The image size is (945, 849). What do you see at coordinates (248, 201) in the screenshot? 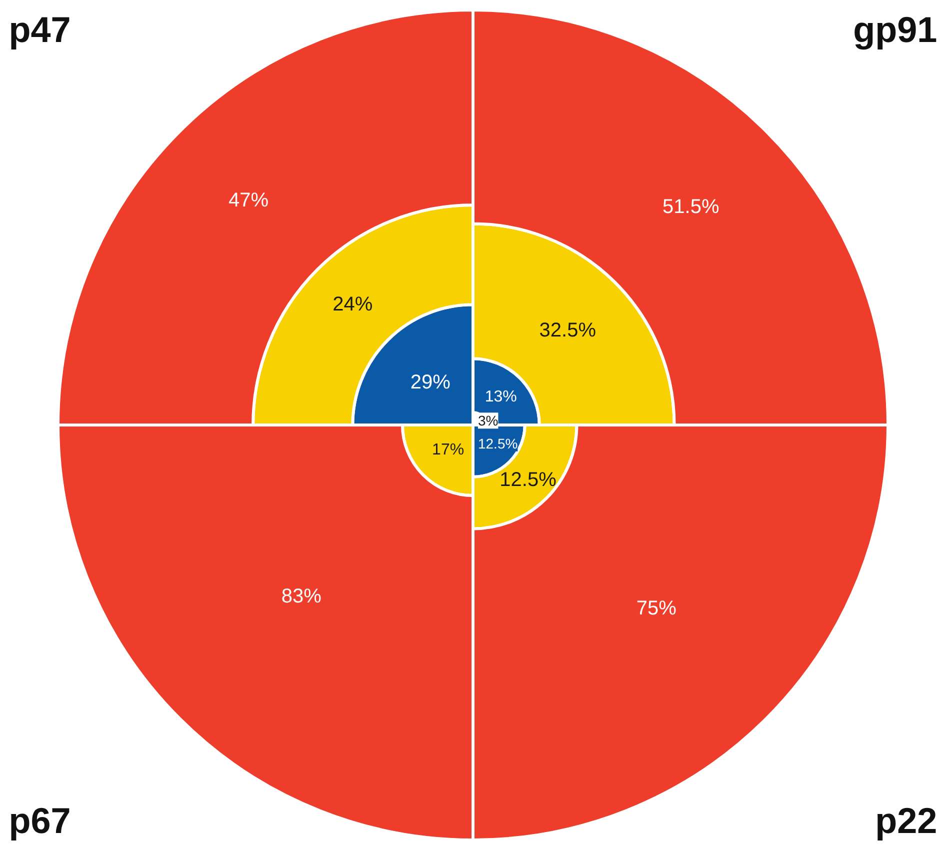
I see `data-label: 47%` at bounding box center [248, 201].